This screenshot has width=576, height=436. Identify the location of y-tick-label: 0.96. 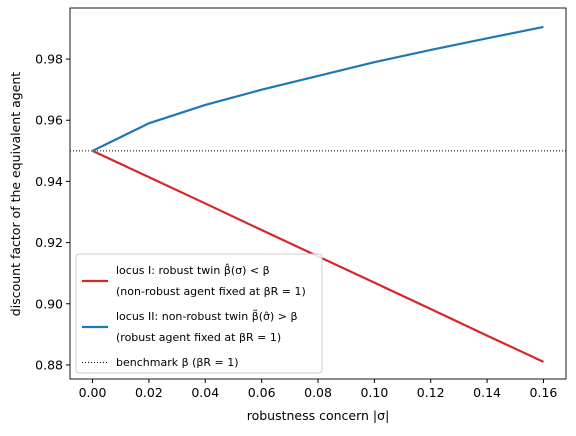
(49, 120).